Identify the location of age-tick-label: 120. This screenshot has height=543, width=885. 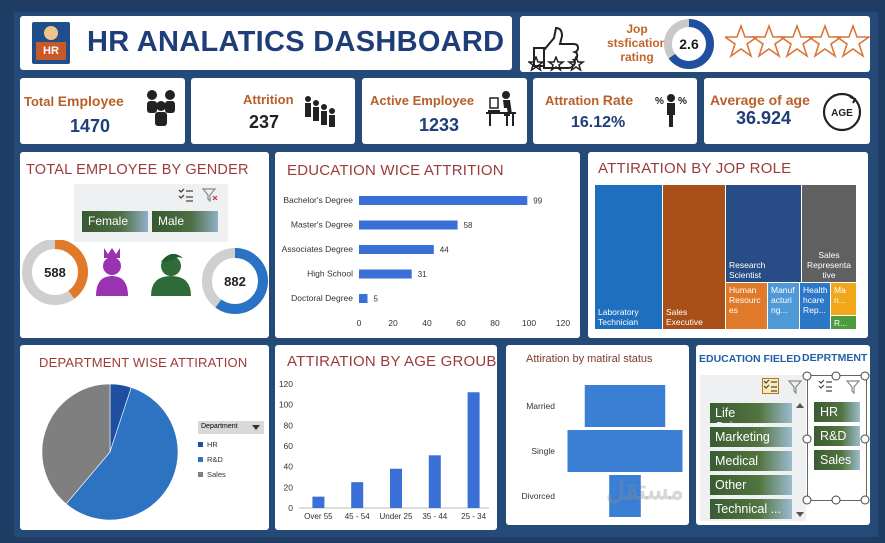
(286, 384).